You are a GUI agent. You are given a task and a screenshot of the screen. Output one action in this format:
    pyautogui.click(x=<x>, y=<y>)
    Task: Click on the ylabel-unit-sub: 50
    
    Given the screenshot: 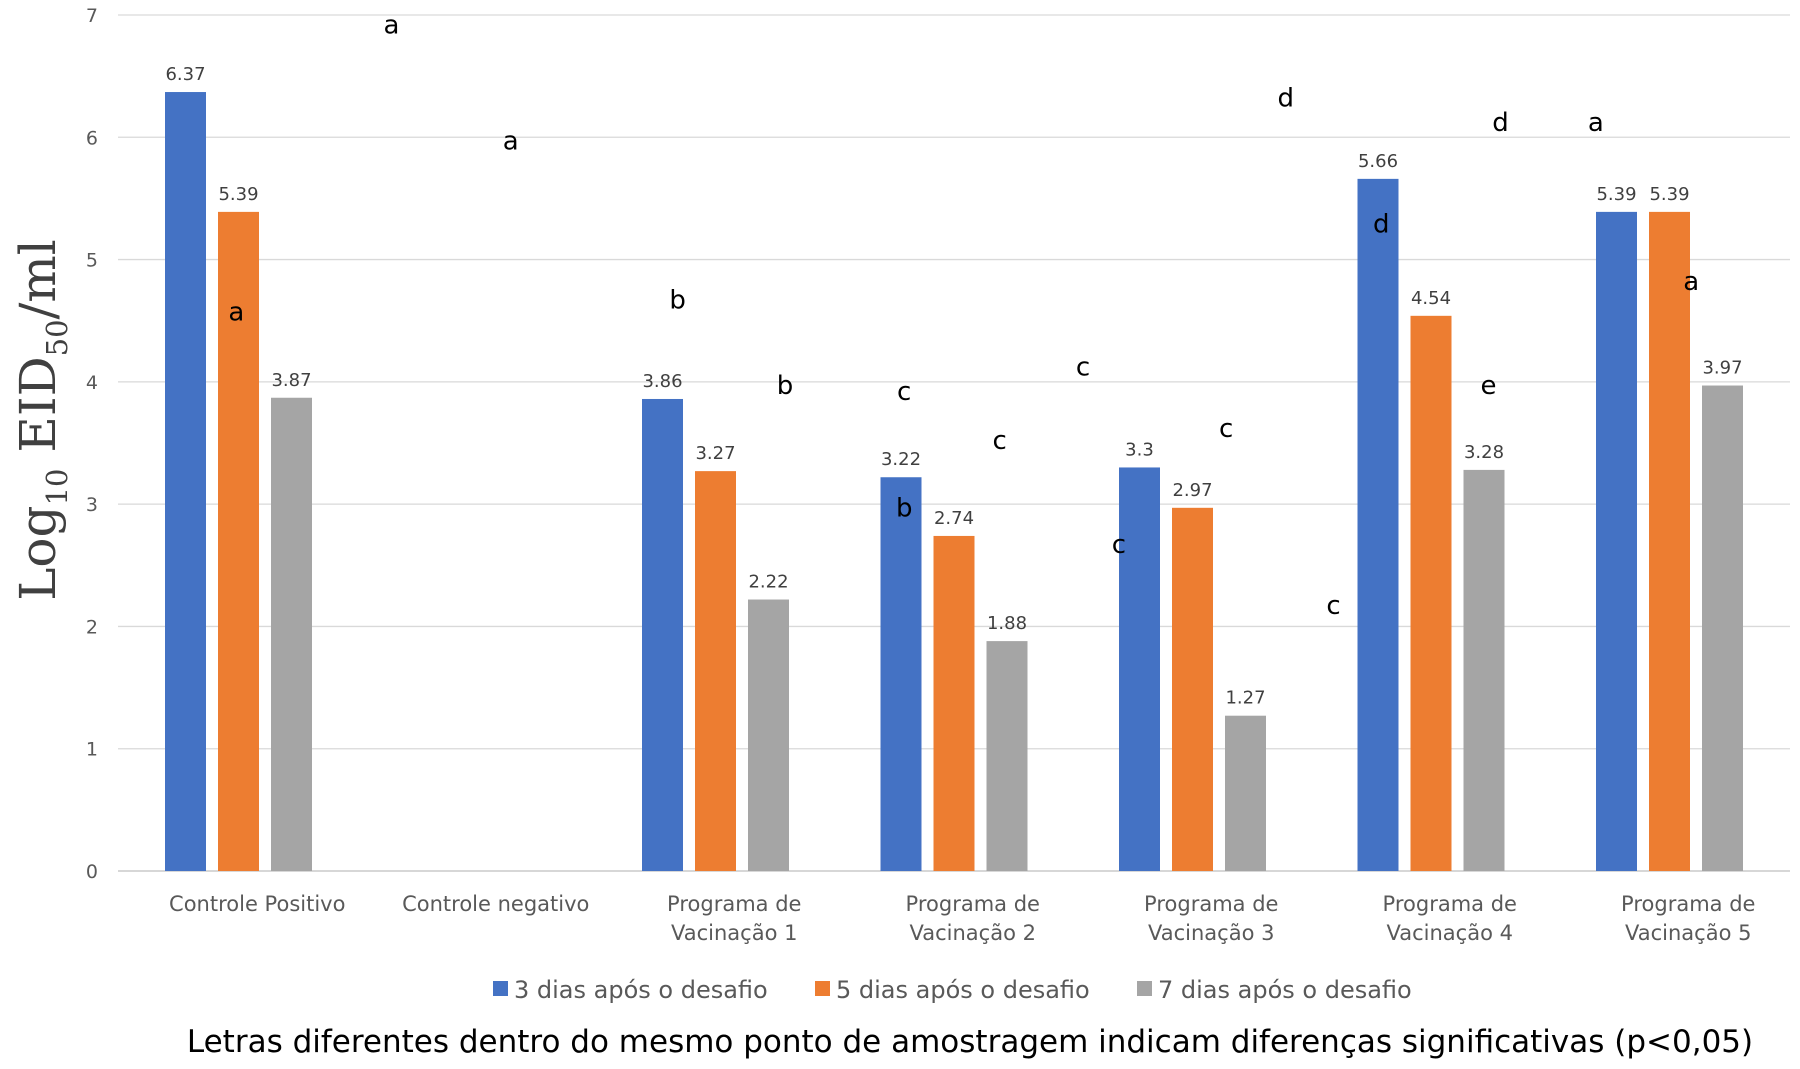 What is the action you would take?
    pyautogui.click(x=57, y=337)
    